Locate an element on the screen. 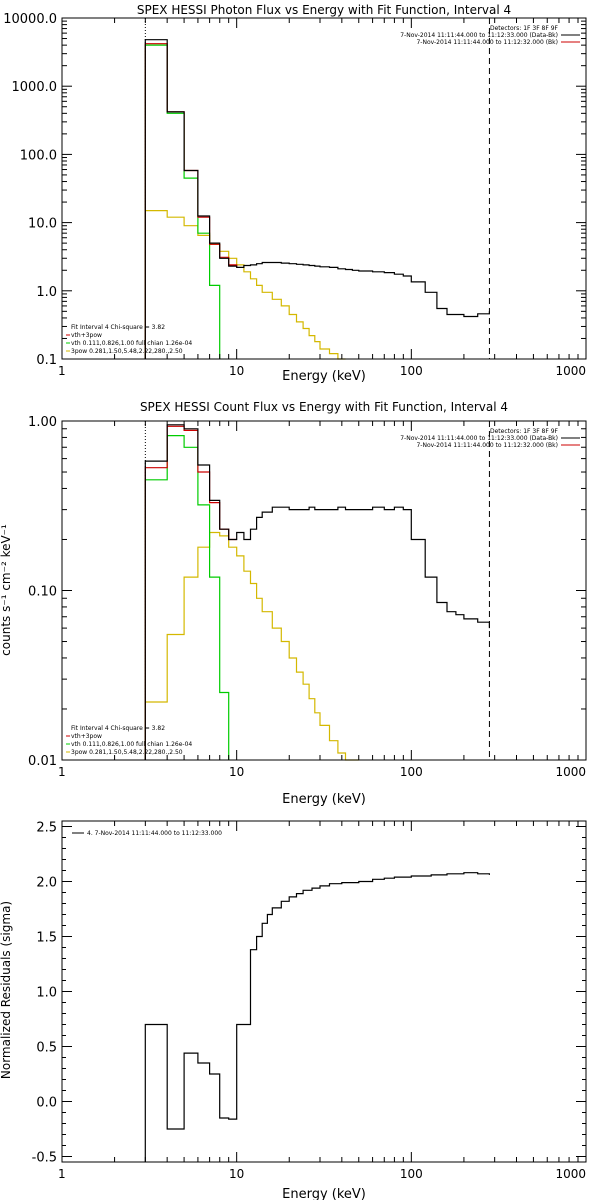 Image resolution: width=600 pixels, height=1200 pixels. y-tick-label: 1.5 is located at coordinates (46, 938).